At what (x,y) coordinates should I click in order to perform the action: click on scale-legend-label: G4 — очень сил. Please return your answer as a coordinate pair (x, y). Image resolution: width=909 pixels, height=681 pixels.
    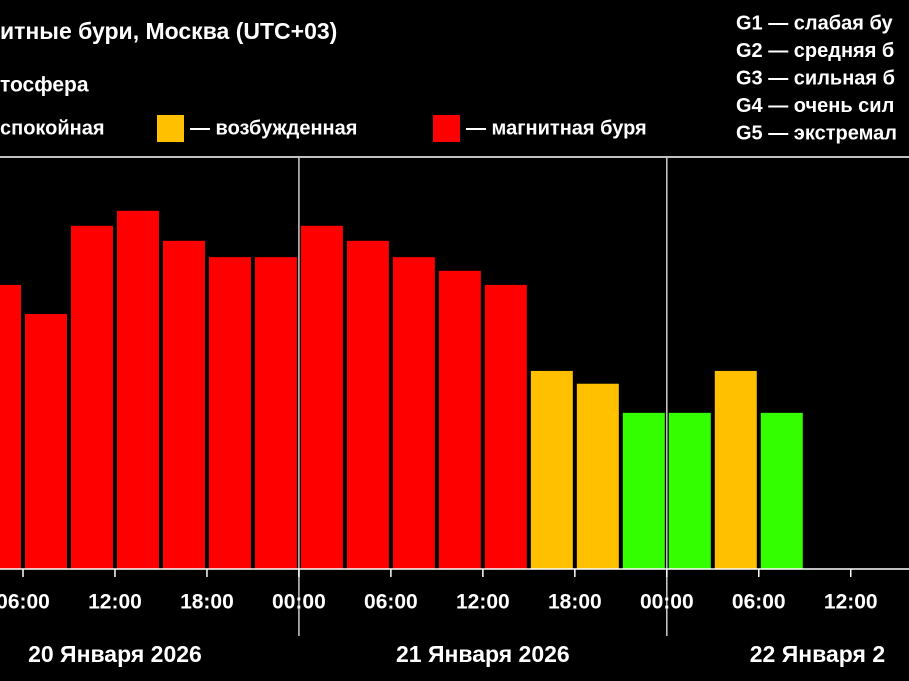
    Looking at the image, I should click on (815, 106).